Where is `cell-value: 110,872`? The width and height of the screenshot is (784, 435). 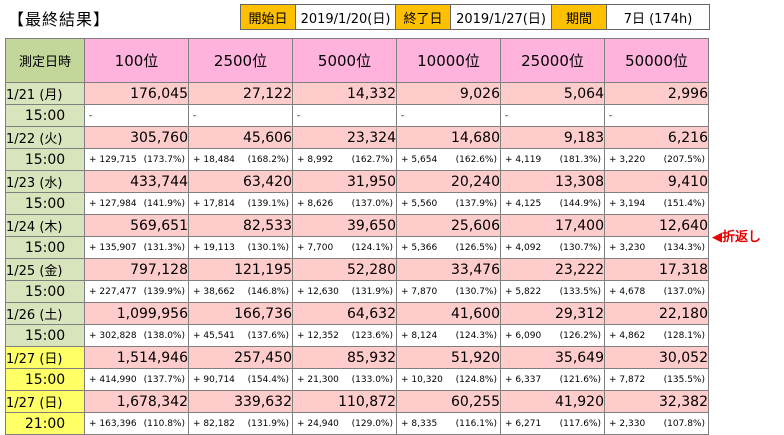 cell-value: 110,872 is located at coordinates (344, 401).